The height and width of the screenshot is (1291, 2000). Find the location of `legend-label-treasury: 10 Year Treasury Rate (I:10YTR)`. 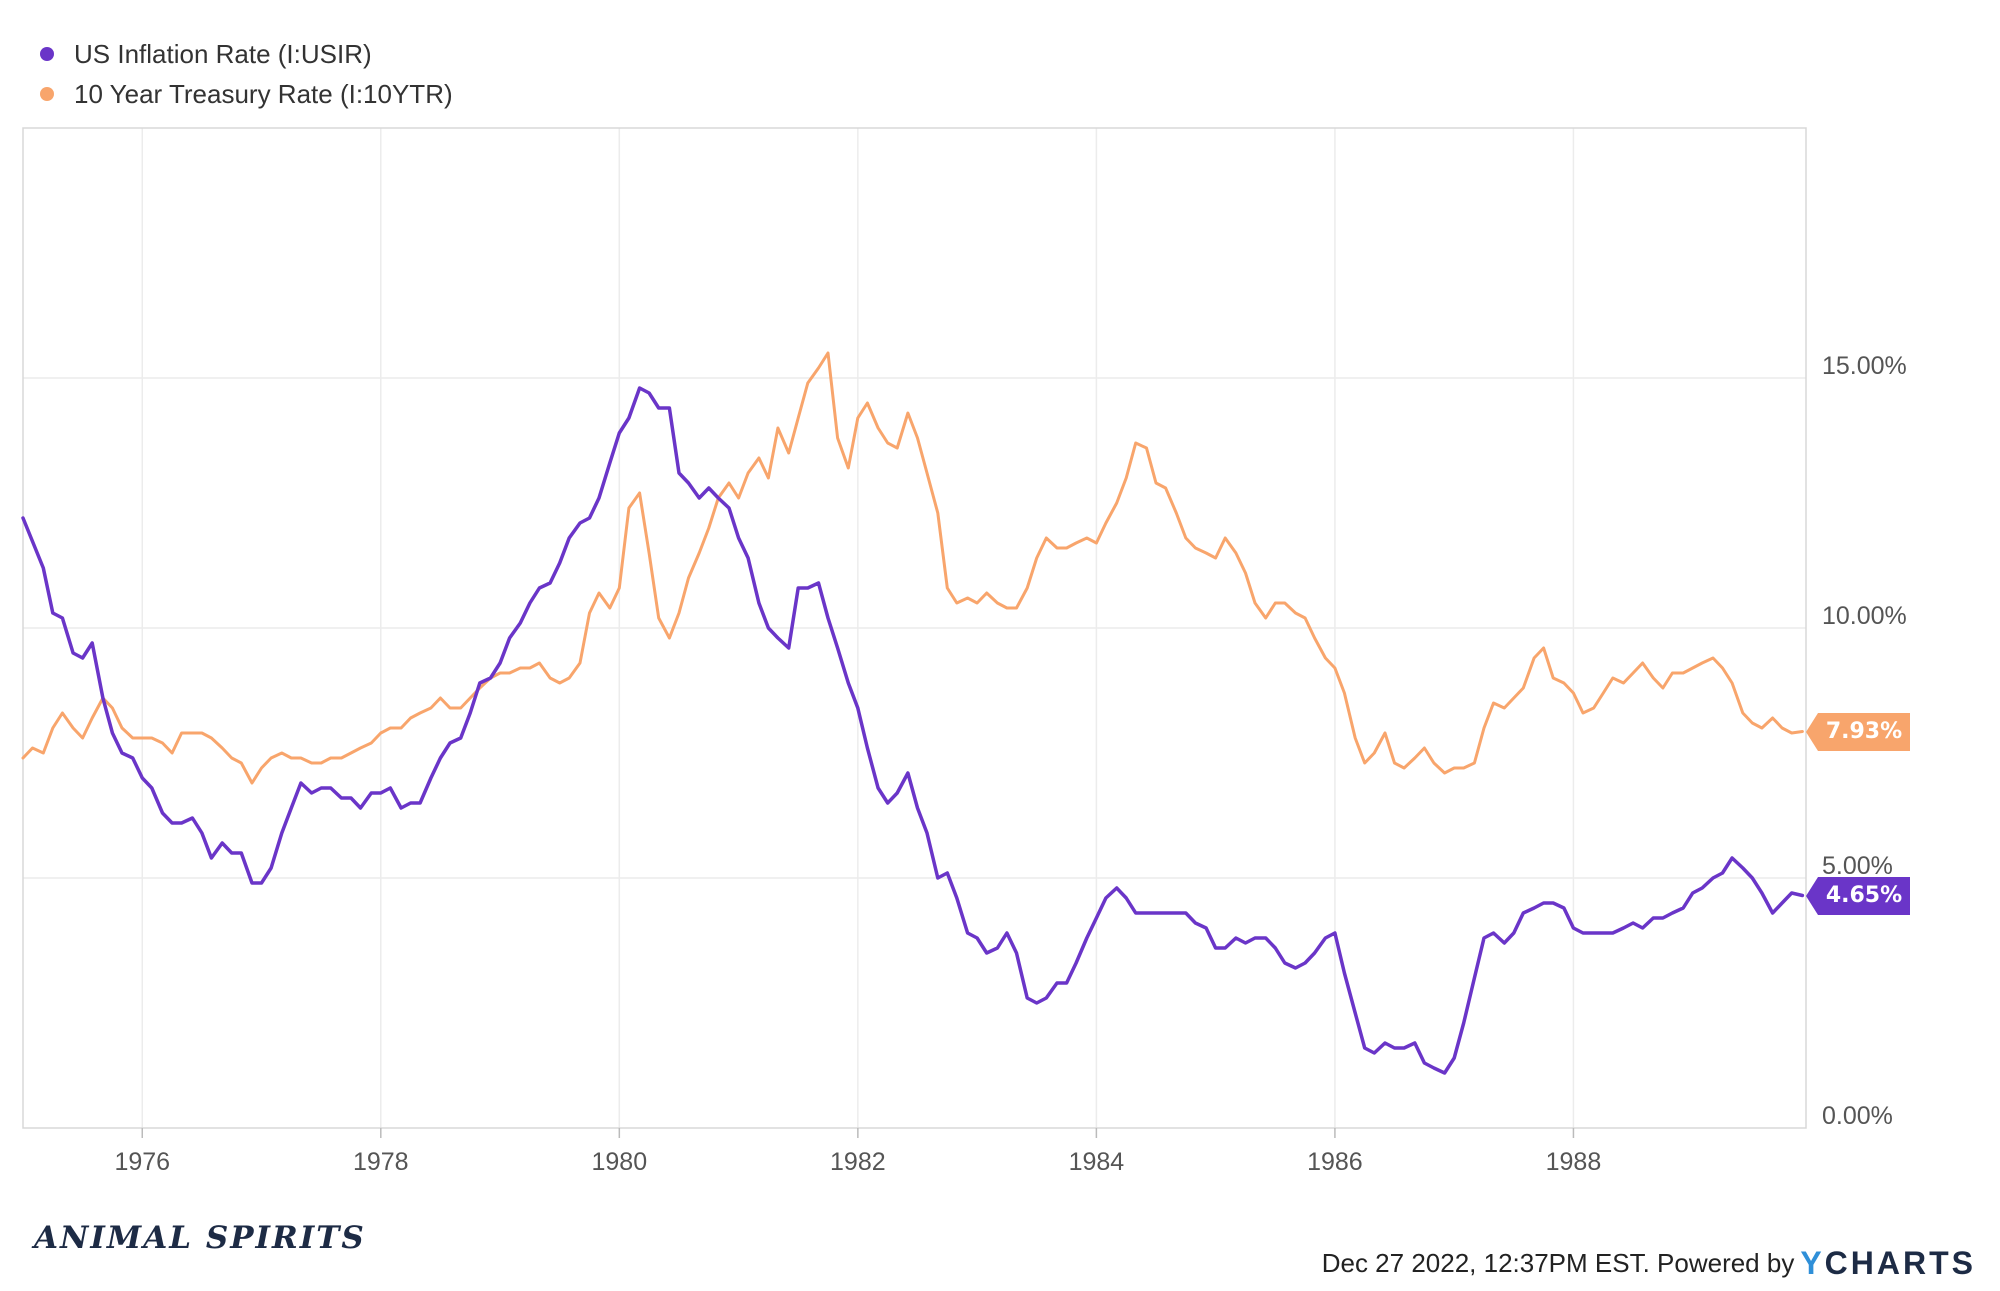

legend-label-treasury: 10 Year Treasury Rate (I:10YTR) is located at coordinates (263, 93).